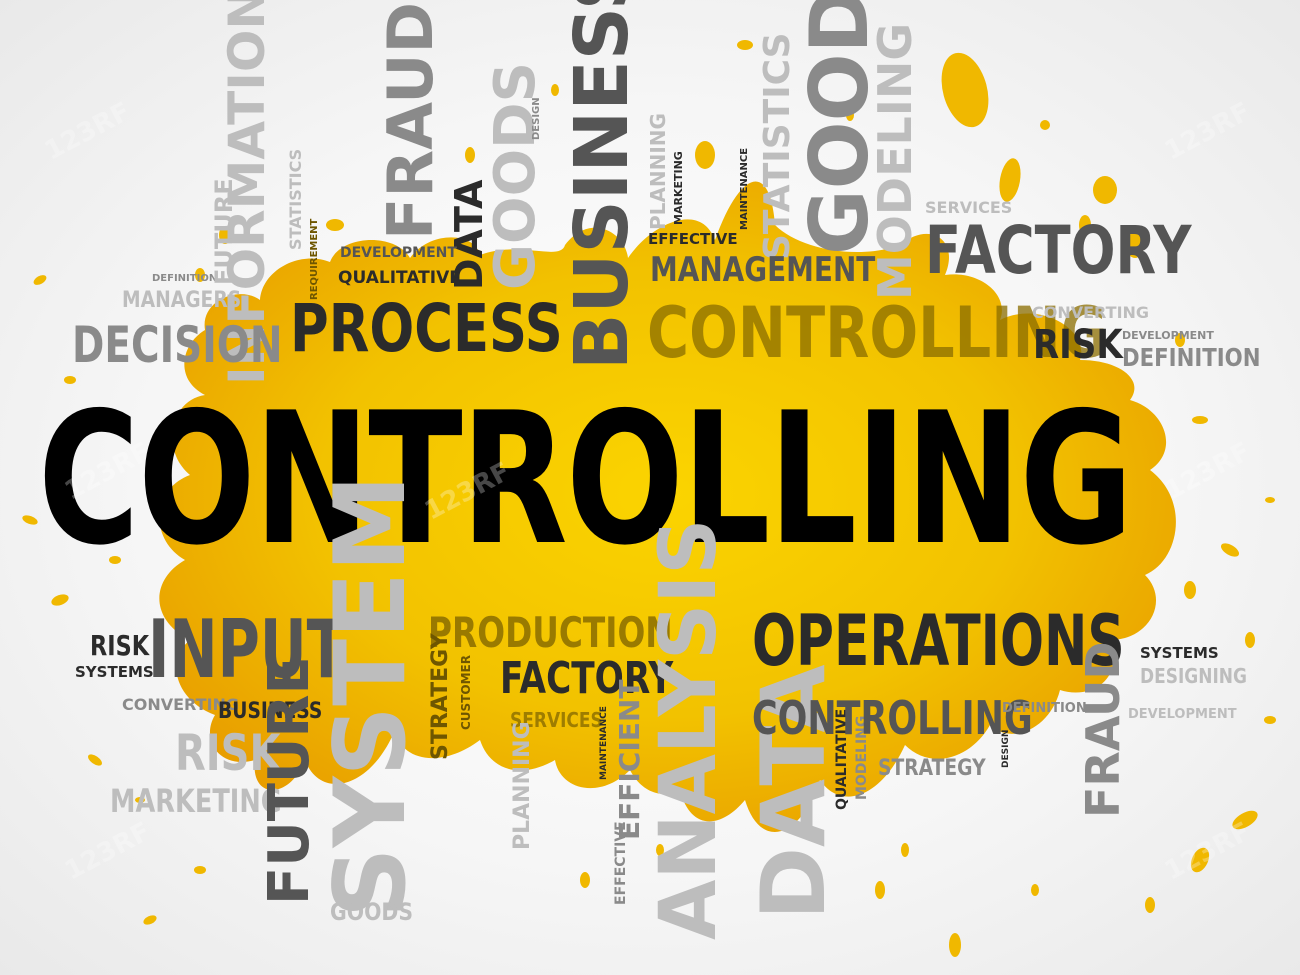  What do you see at coordinates (196, 801) in the screenshot?
I see `word-marketing-bottom: MARKETING` at bounding box center [196, 801].